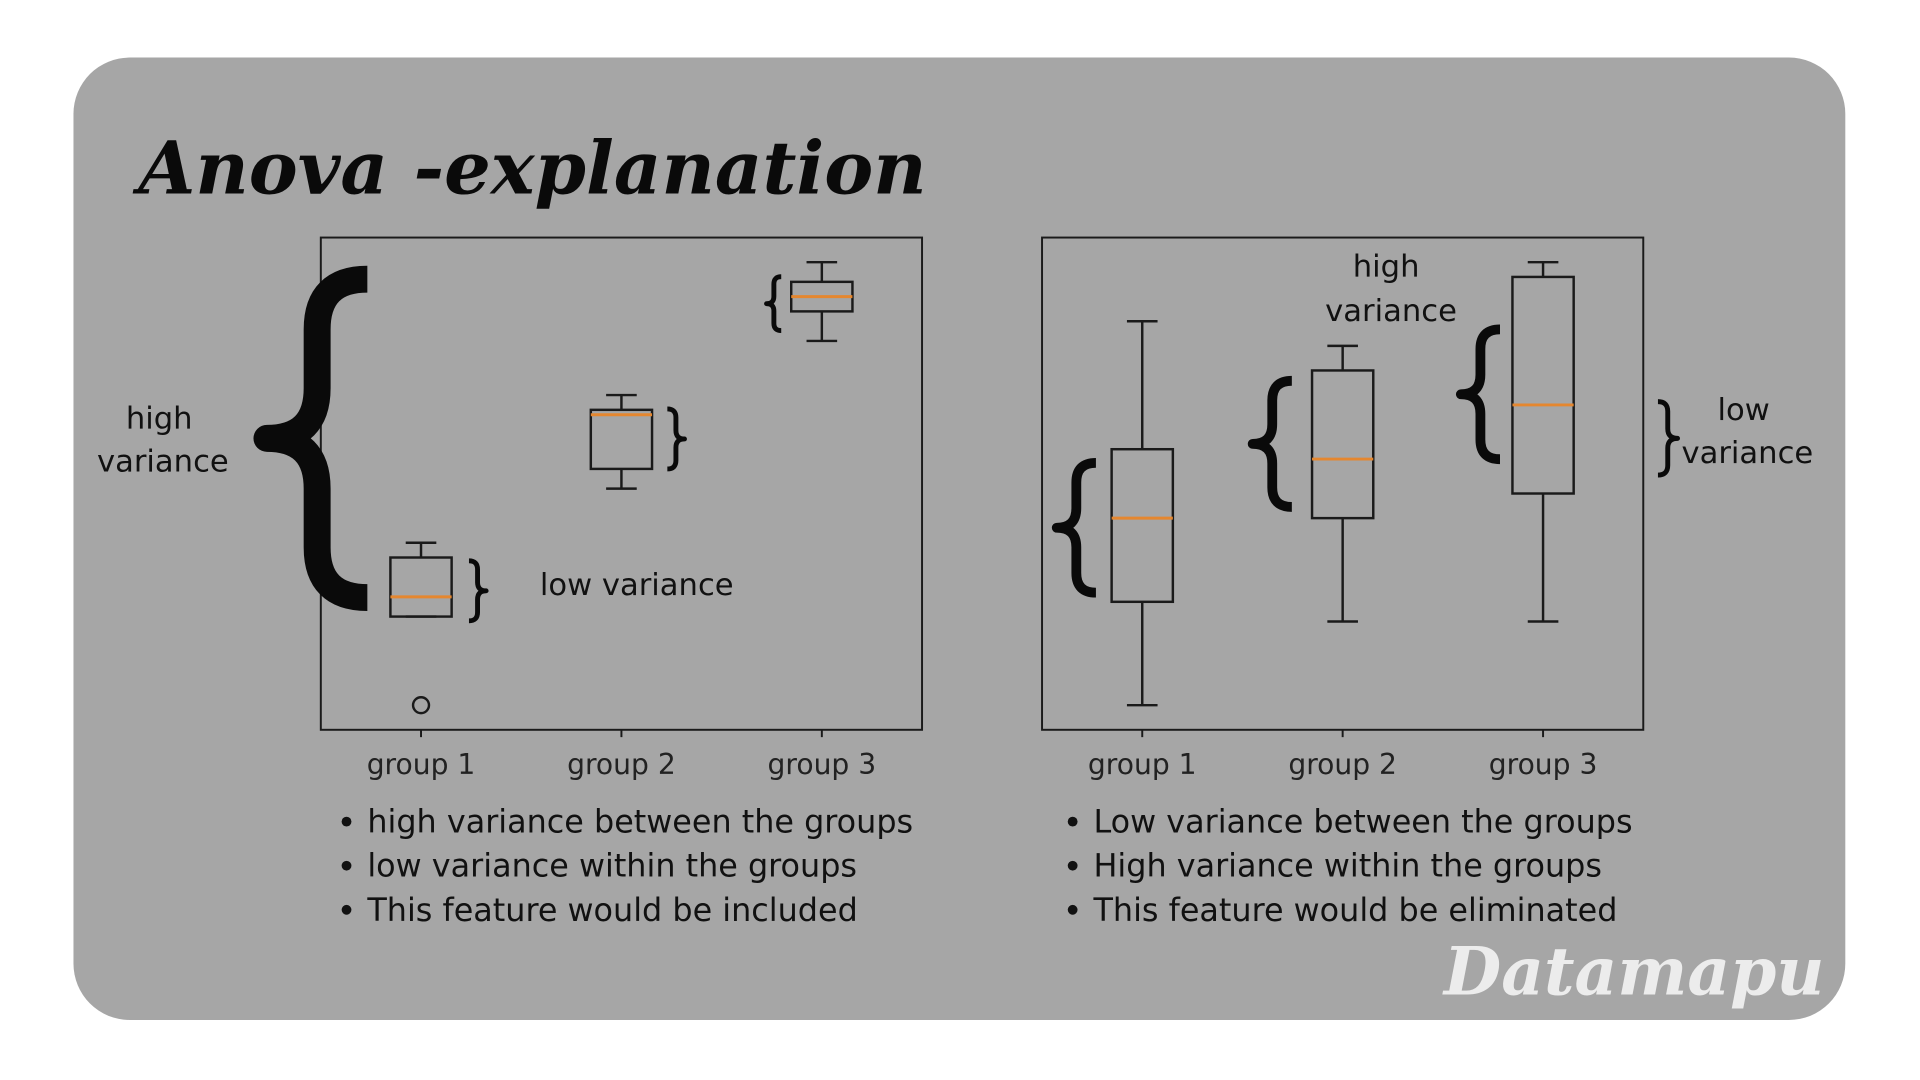  Describe the element at coordinates (1362, 822) in the screenshot. I see `bullet-text: Low variance between the groups` at that location.